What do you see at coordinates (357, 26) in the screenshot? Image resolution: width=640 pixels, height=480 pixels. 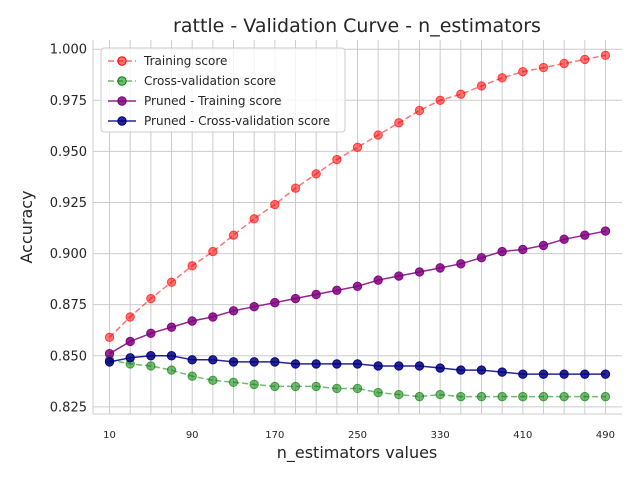 I see `chart-title: rattle - Validation Curve - n_estimators` at bounding box center [357, 26].